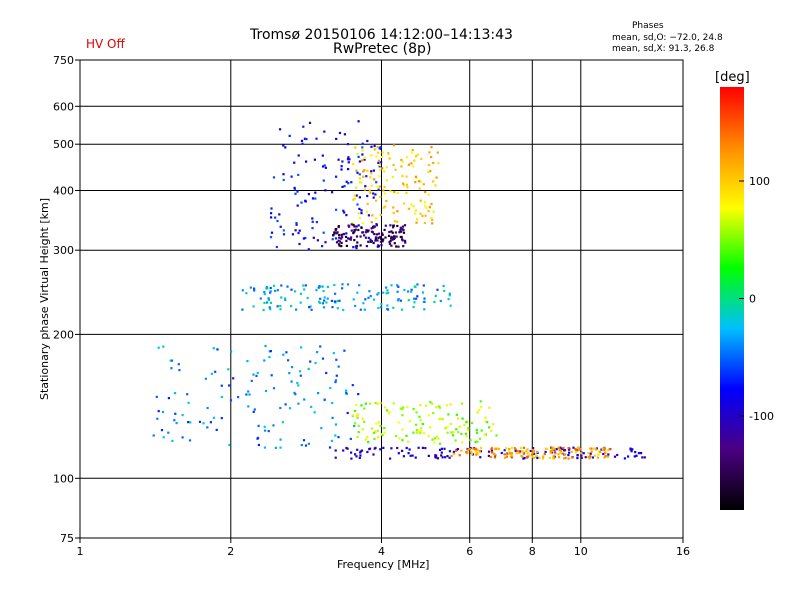  What do you see at coordinates (63, 106) in the screenshot?
I see `y-tick-label: 600` at bounding box center [63, 106].